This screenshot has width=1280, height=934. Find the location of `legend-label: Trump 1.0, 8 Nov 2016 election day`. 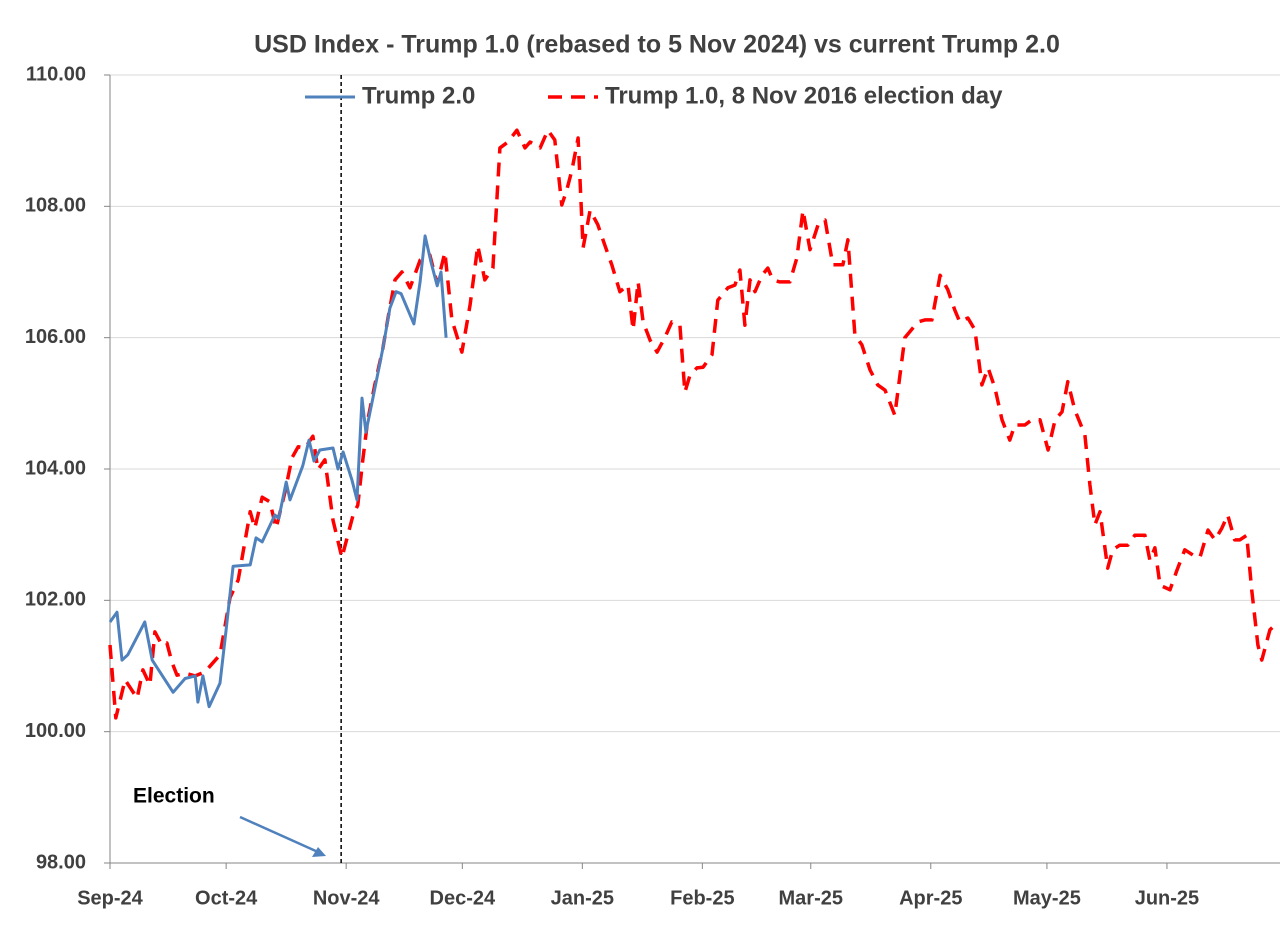

legend-label: Trump 1.0, 8 Nov 2016 election day is located at coordinates (804, 95).